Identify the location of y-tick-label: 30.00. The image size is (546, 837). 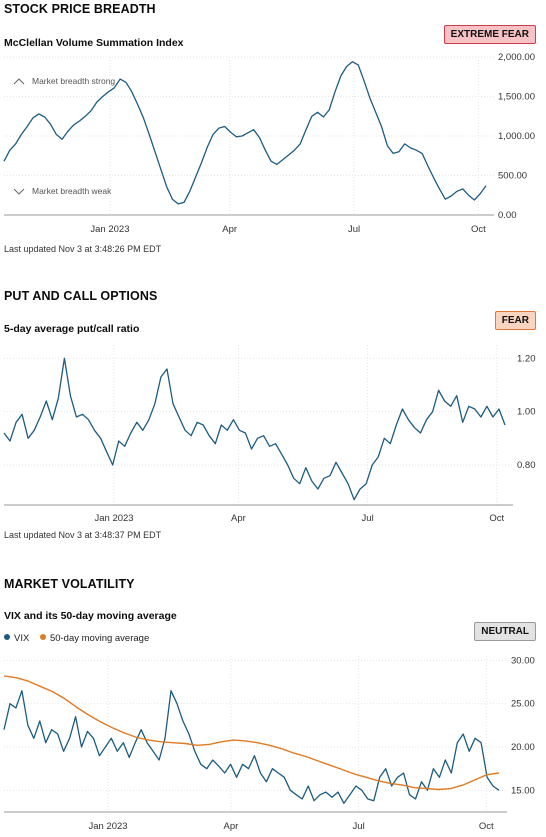
(523, 660).